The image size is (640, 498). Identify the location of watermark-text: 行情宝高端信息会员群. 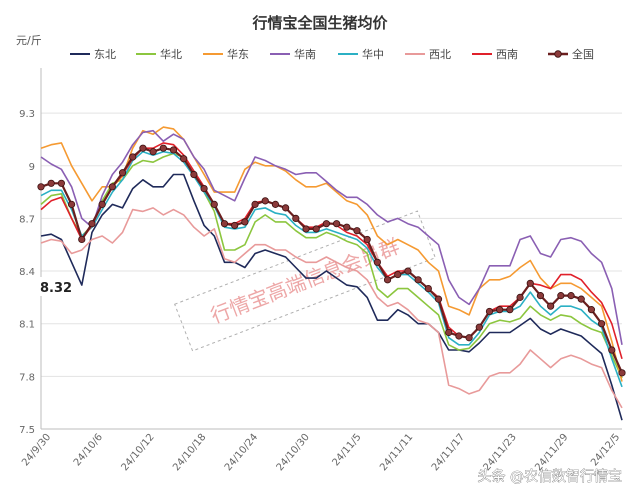
(304, 281).